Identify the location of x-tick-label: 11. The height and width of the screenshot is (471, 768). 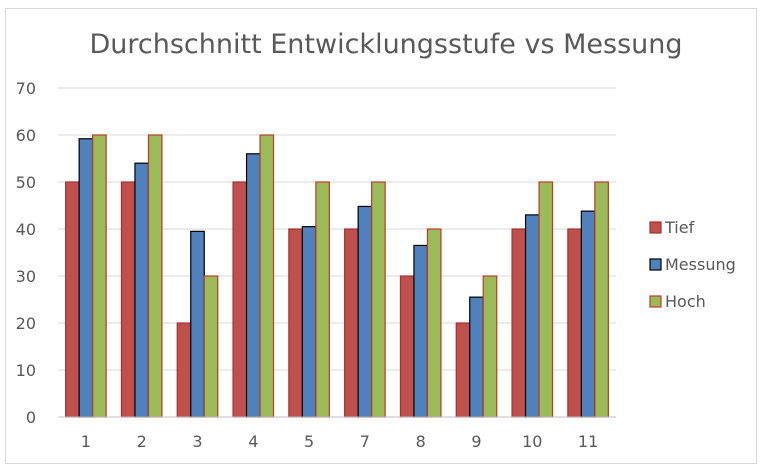
(588, 441).